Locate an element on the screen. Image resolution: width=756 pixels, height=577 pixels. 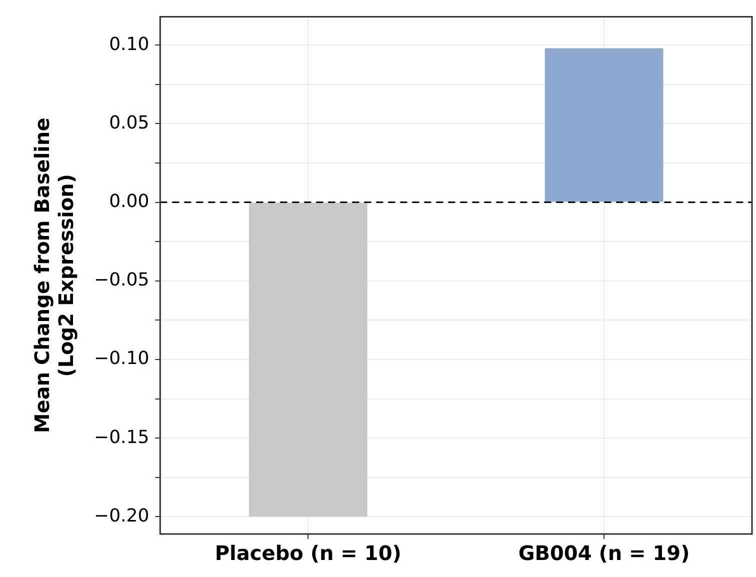
y-tick-label: 0.05 is located at coordinates (129, 123).